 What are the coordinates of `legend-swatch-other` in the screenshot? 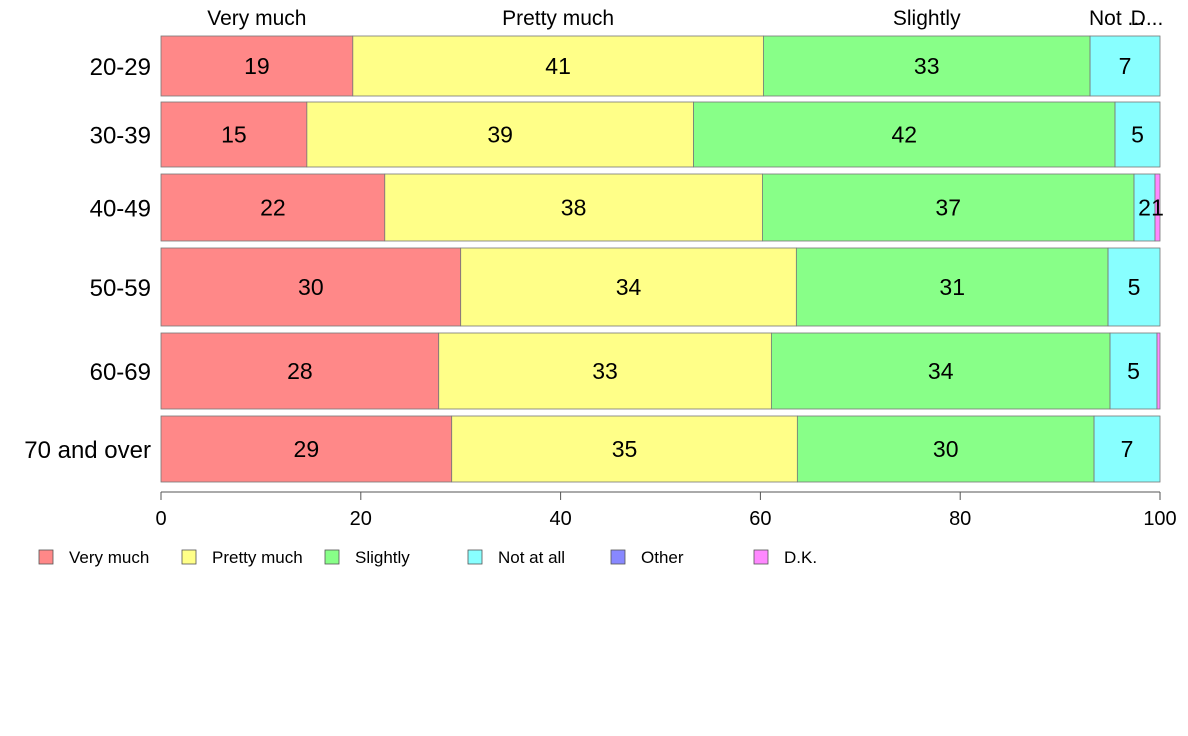 It's located at (618, 557).